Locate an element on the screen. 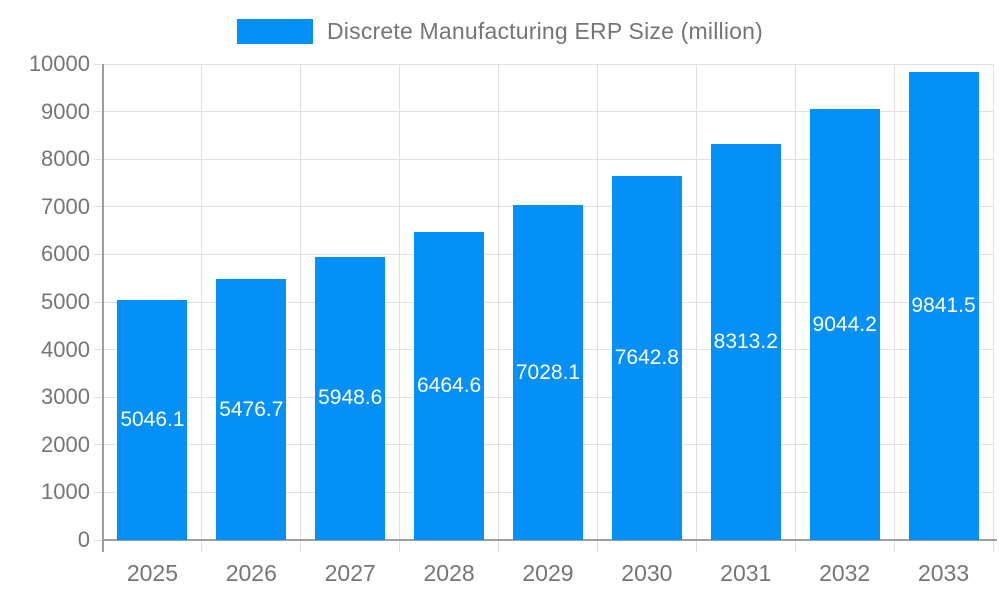  bar-value-label: 8313.2 is located at coordinates (745, 342).